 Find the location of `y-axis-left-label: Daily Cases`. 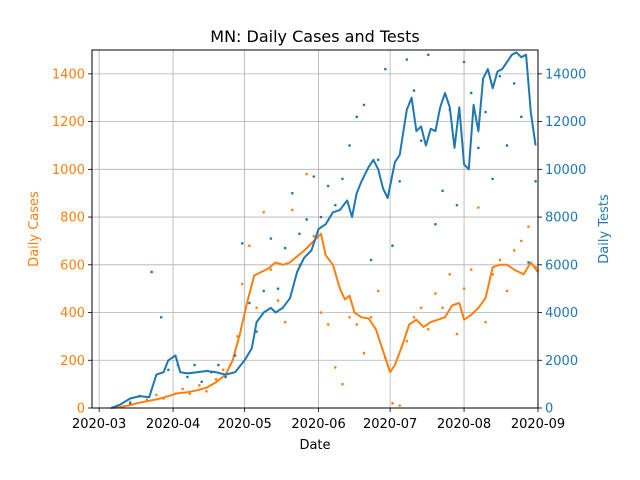

y-axis-left-label: Daily Cases is located at coordinates (34, 229).